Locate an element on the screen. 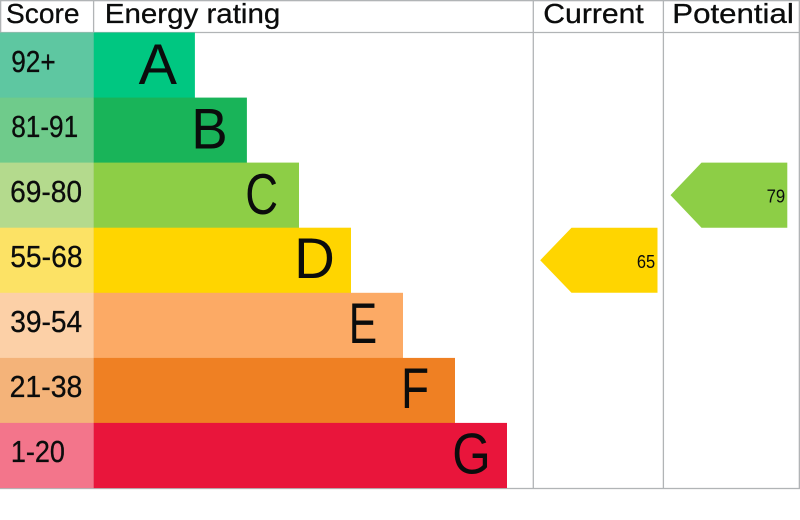 The image size is (800, 520). svg-text: 21-38 is located at coordinates (46, 387).